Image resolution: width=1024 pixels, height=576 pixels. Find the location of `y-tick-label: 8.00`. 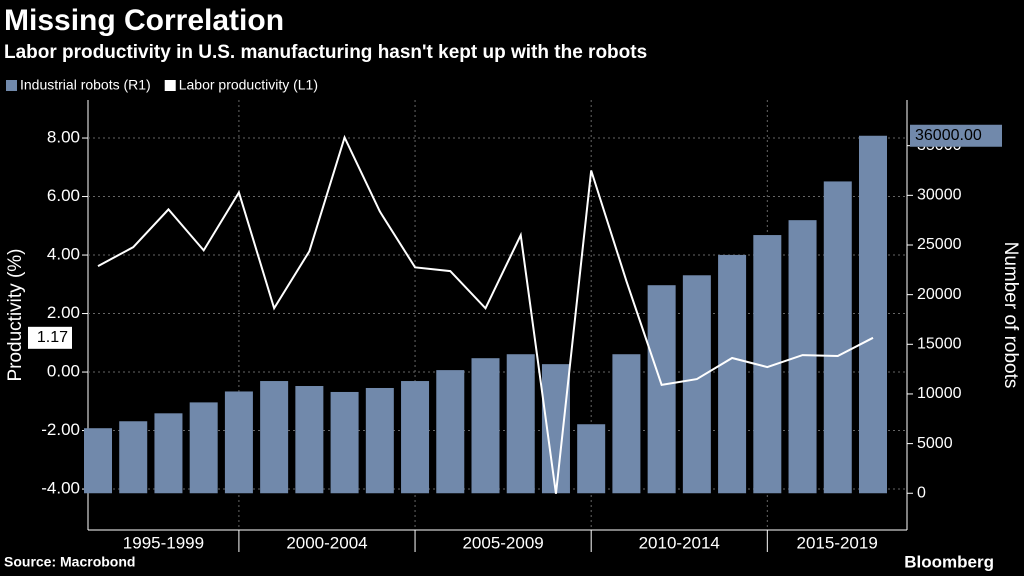

y-tick-label: 8.00 is located at coordinates (63, 137).